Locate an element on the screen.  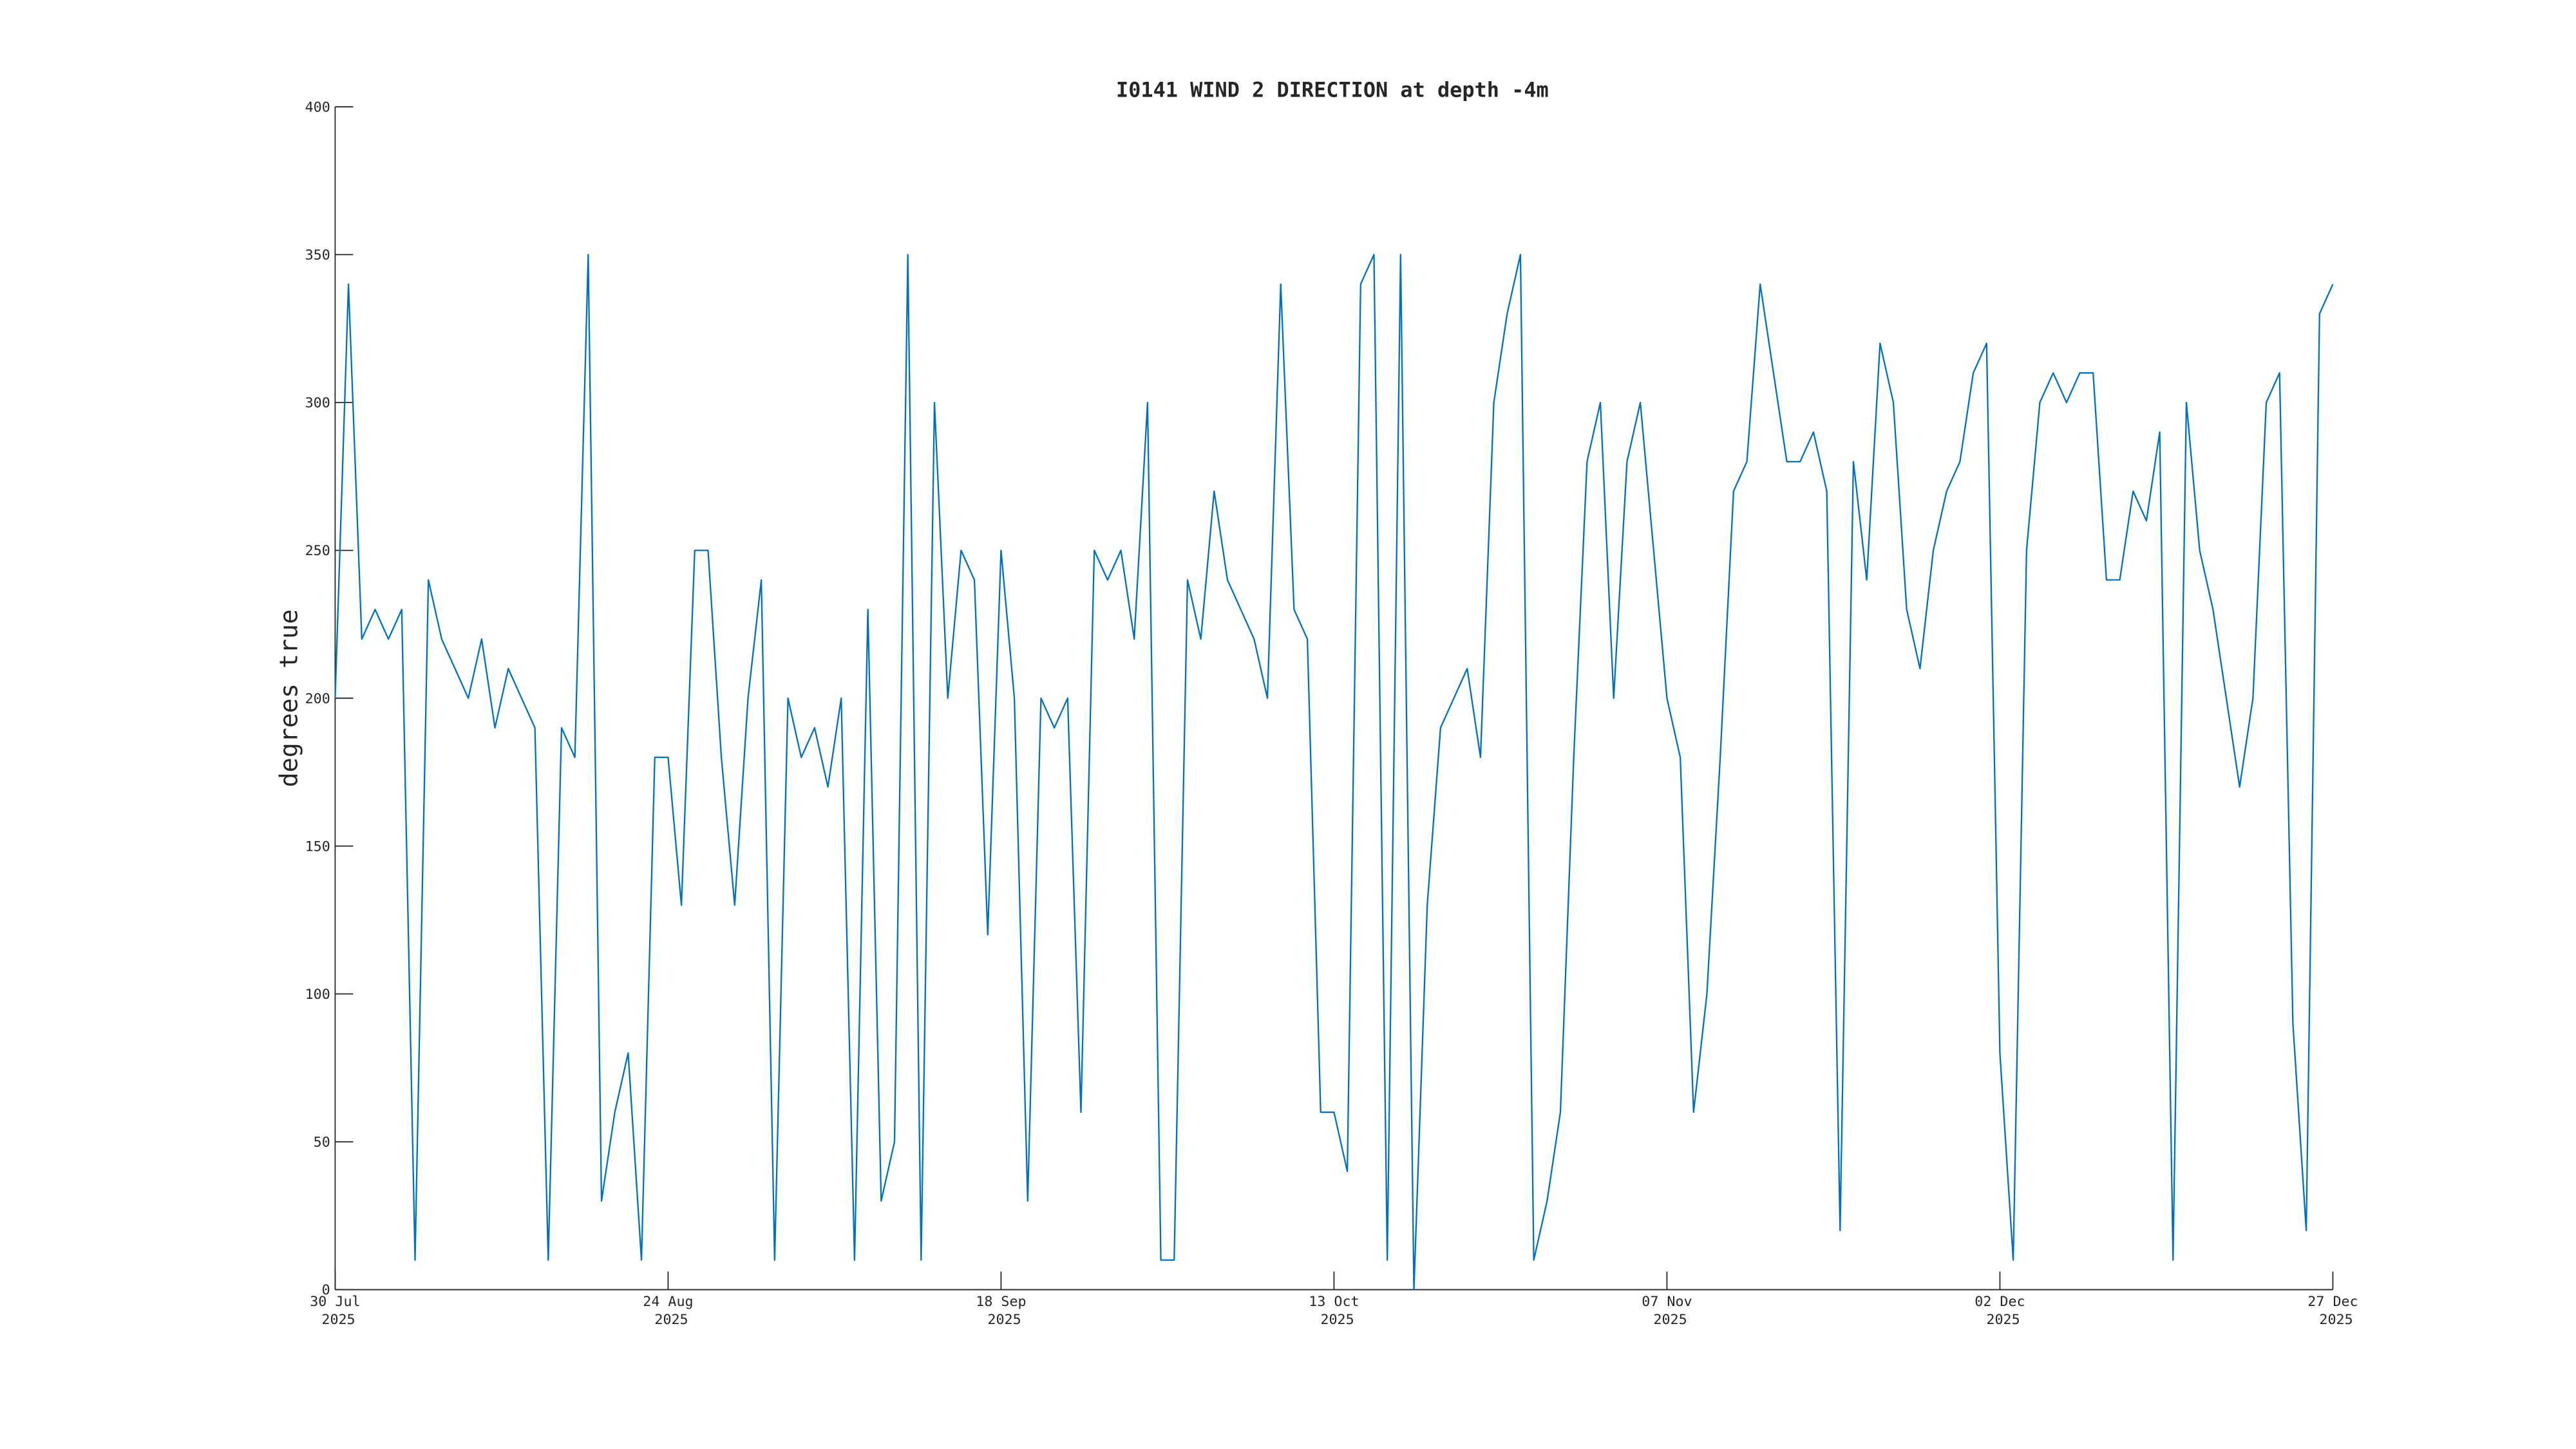
x-tick-label: 27 Dec is located at coordinates (2332, 1302).